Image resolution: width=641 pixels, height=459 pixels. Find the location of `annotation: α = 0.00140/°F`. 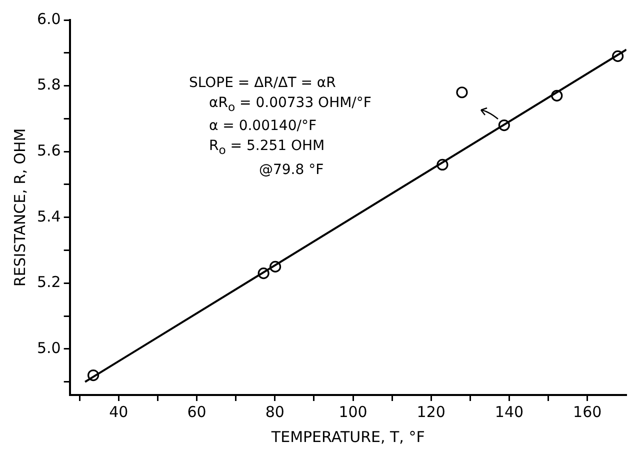

annotation: α = 0.00140/°F is located at coordinates (263, 126).